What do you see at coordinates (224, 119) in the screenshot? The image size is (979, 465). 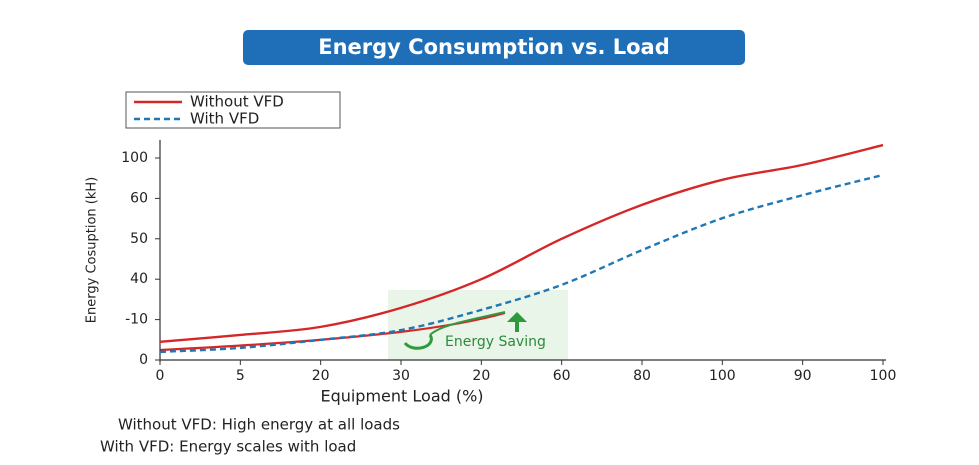 I see `legend-label: With VFD` at bounding box center [224, 119].